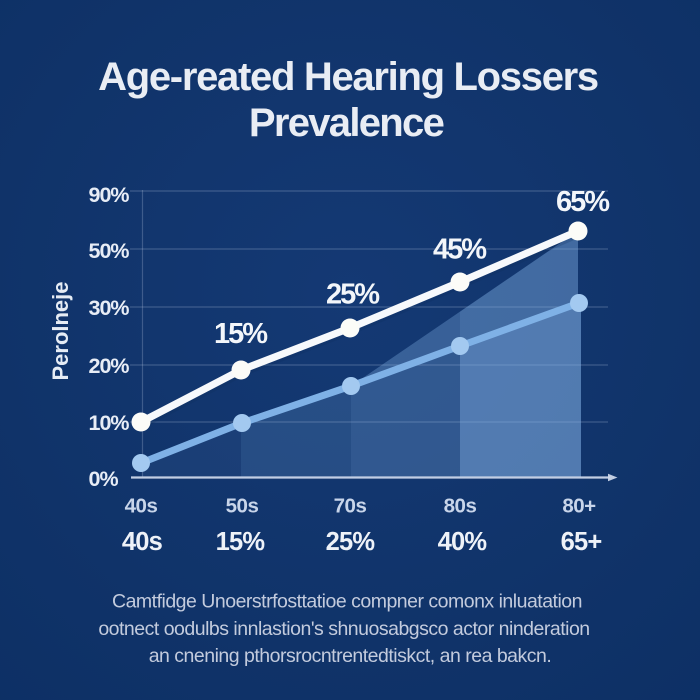 This screenshot has height=700, width=700. Describe the element at coordinates (109, 366) in the screenshot. I see `svg-text: 20%` at that location.